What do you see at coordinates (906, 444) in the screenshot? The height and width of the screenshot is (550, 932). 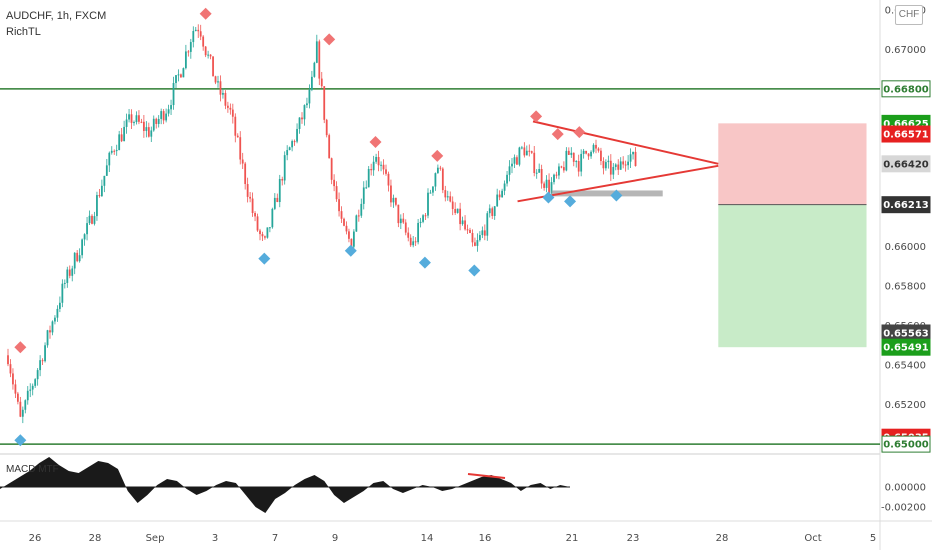 I see `price-label-8: 0.65000` at bounding box center [906, 444].